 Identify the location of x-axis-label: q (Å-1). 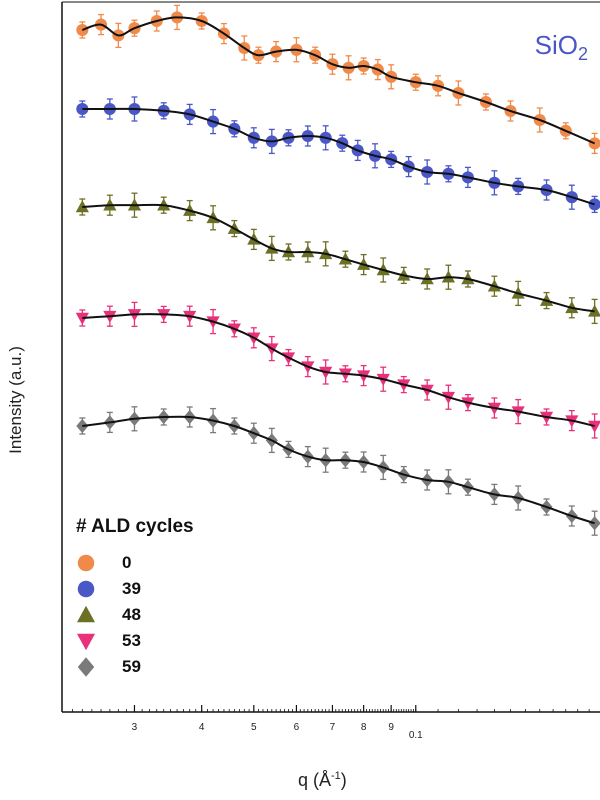
(322, 780).